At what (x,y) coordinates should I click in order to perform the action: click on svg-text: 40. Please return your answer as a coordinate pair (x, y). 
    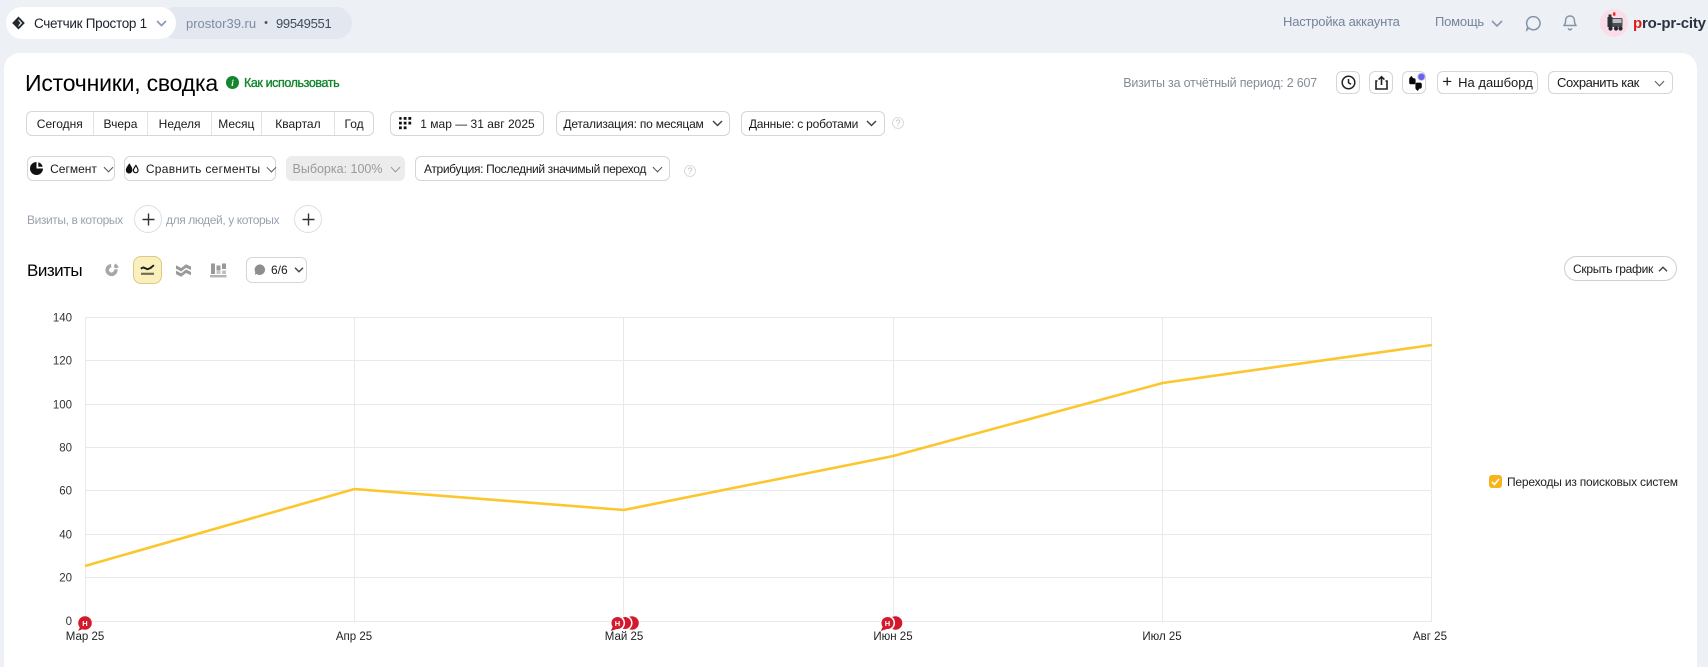
    Looking at the image, I should click on (65, 536).